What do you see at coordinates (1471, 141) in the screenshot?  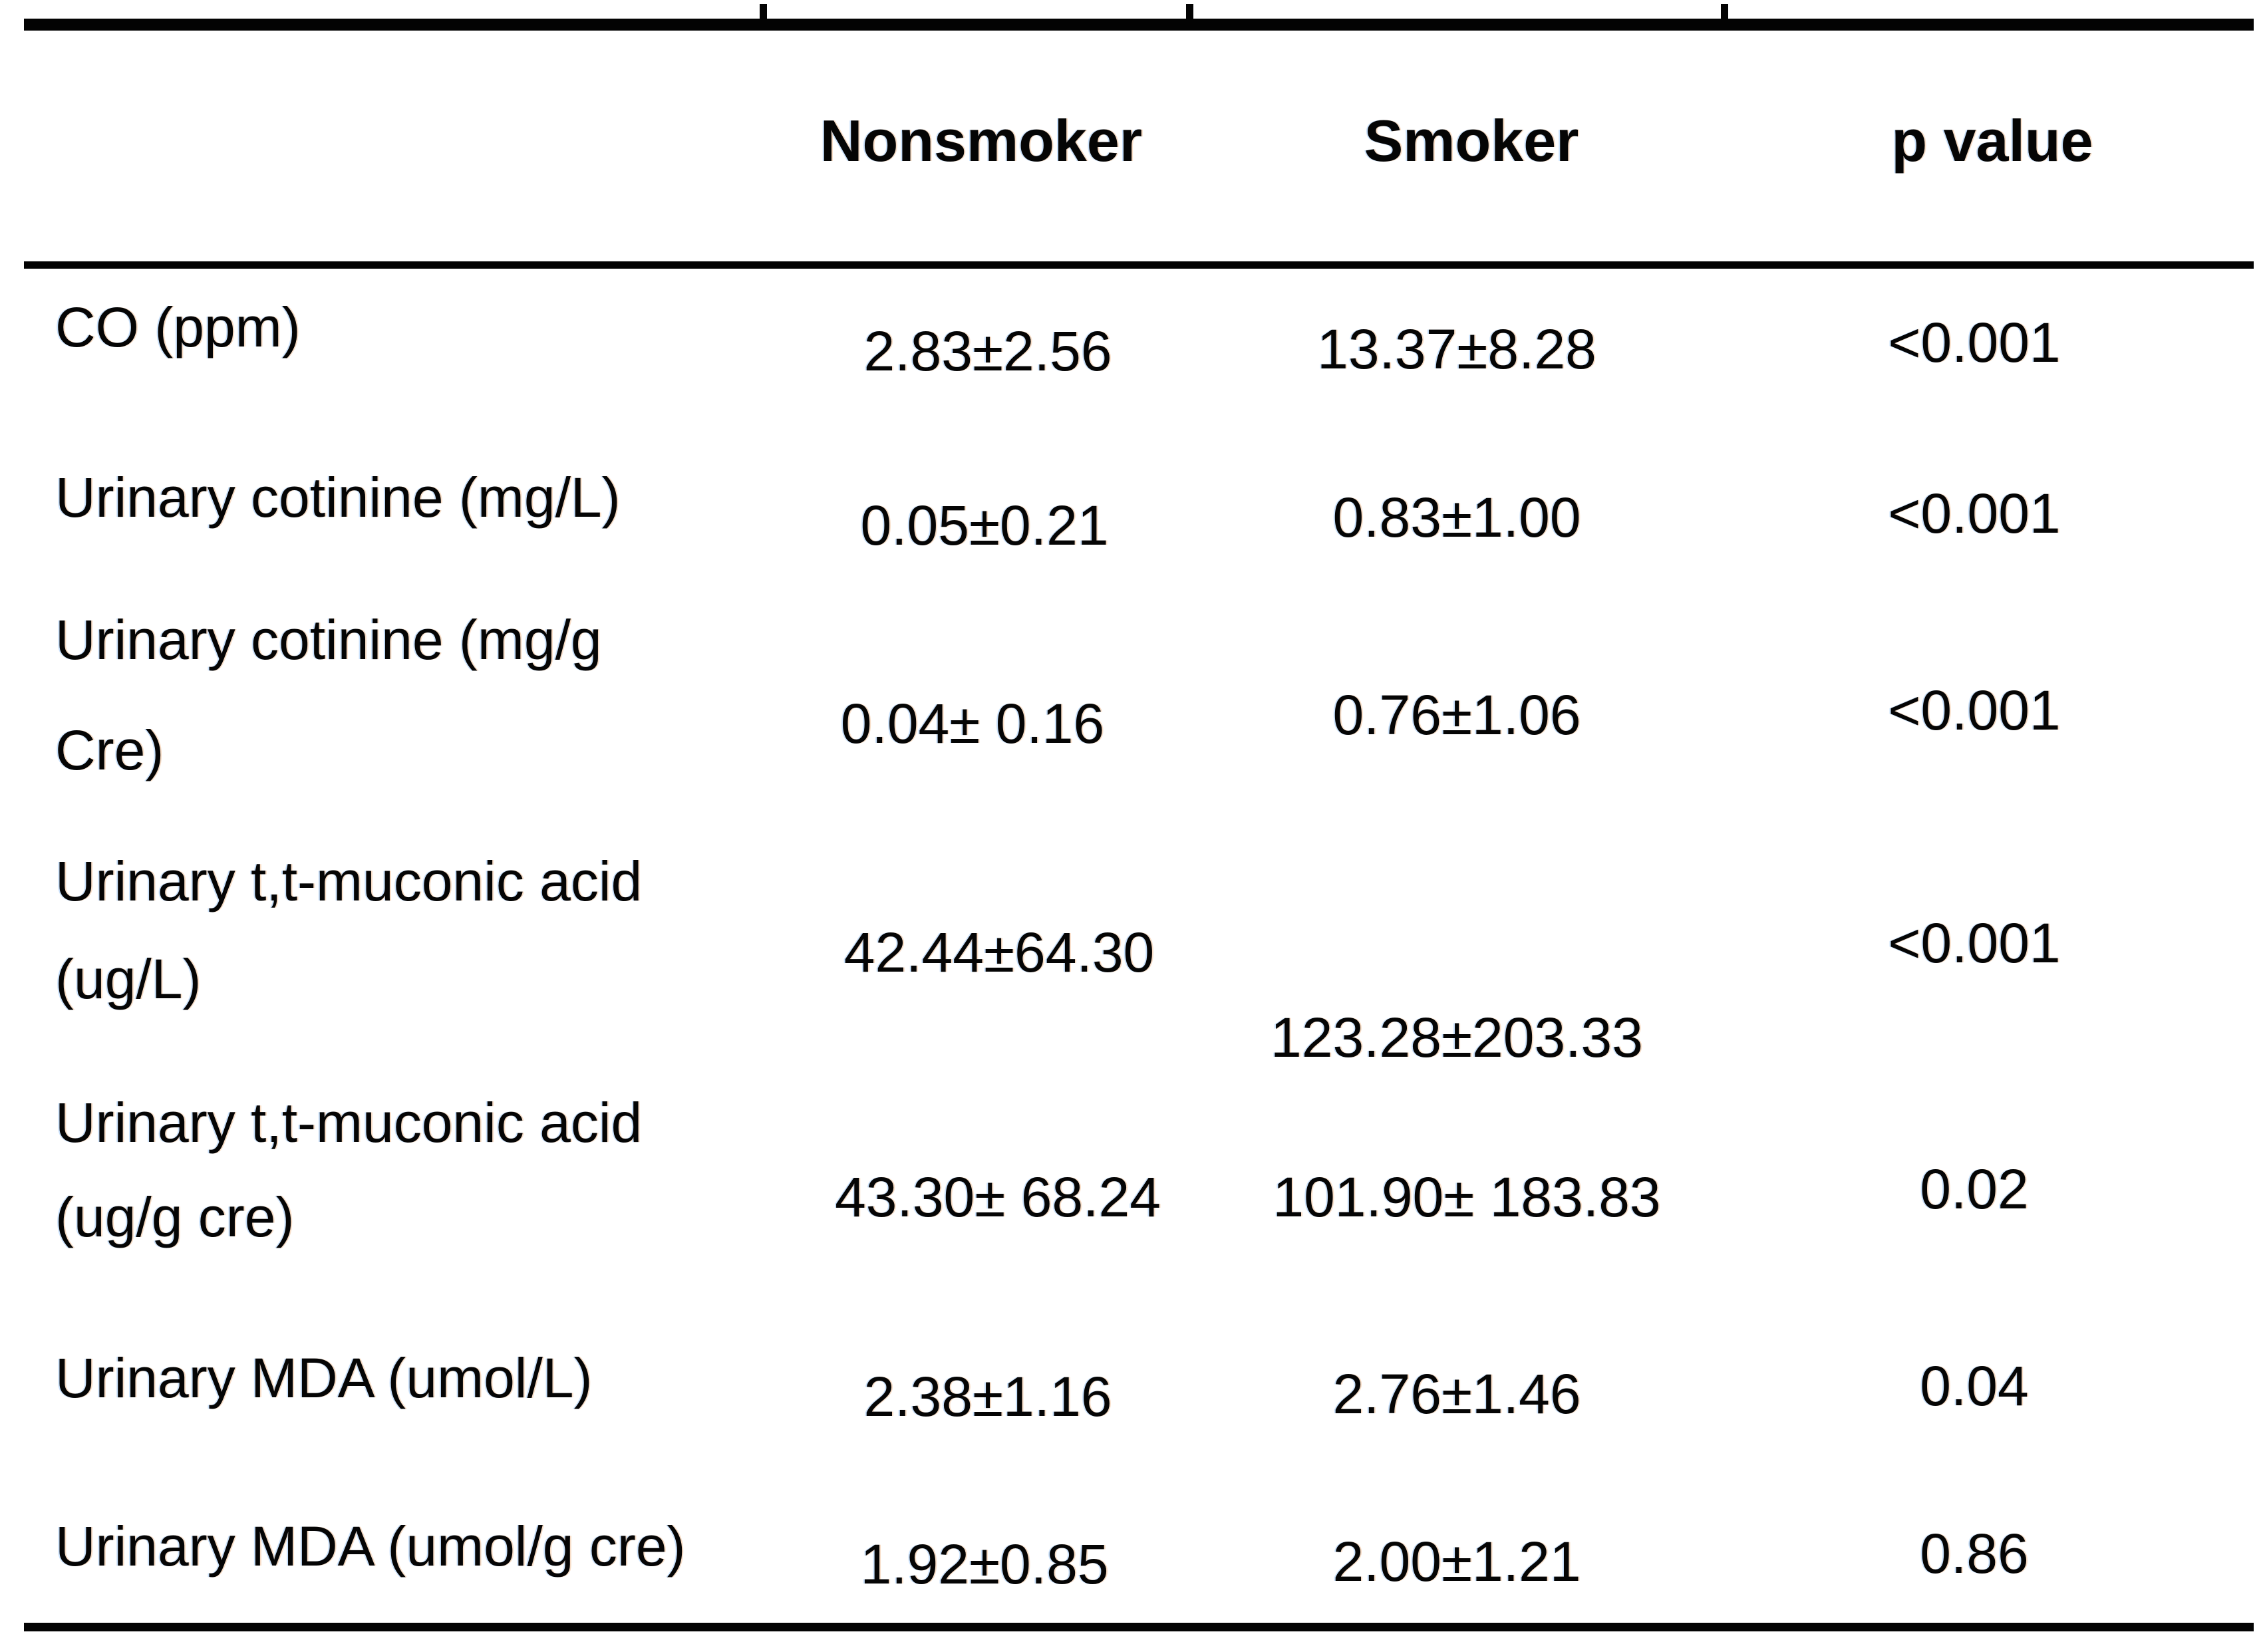 I see `column-header-smoker: Smoker` at bounding box center [1471, 141].